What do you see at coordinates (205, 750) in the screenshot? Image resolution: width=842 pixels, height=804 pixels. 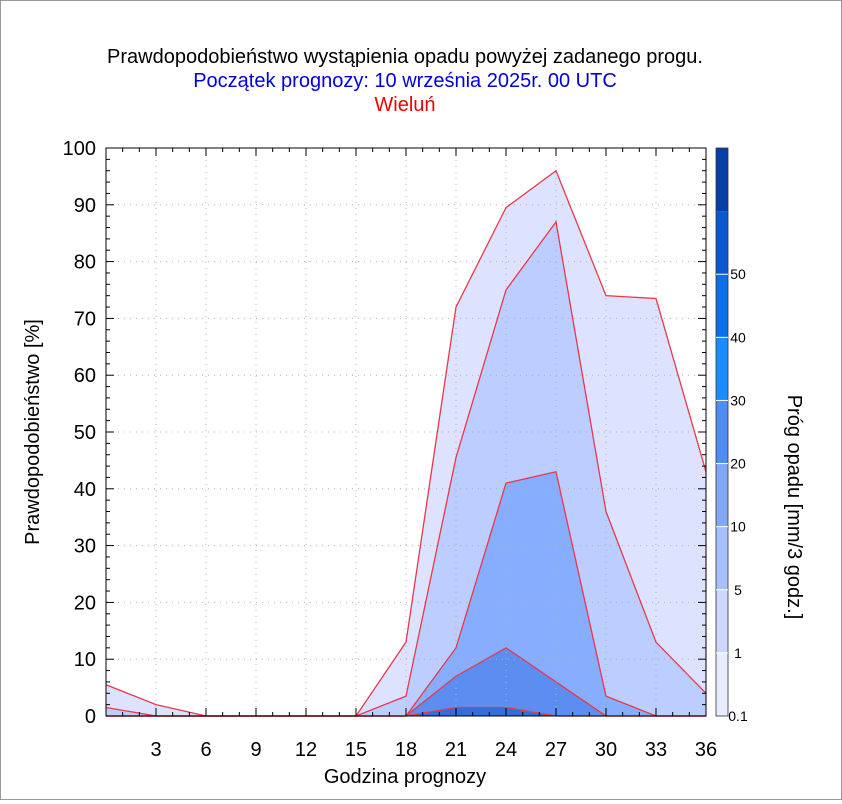 I see `x-tick-label: 6` at bounding box center [205, 750].